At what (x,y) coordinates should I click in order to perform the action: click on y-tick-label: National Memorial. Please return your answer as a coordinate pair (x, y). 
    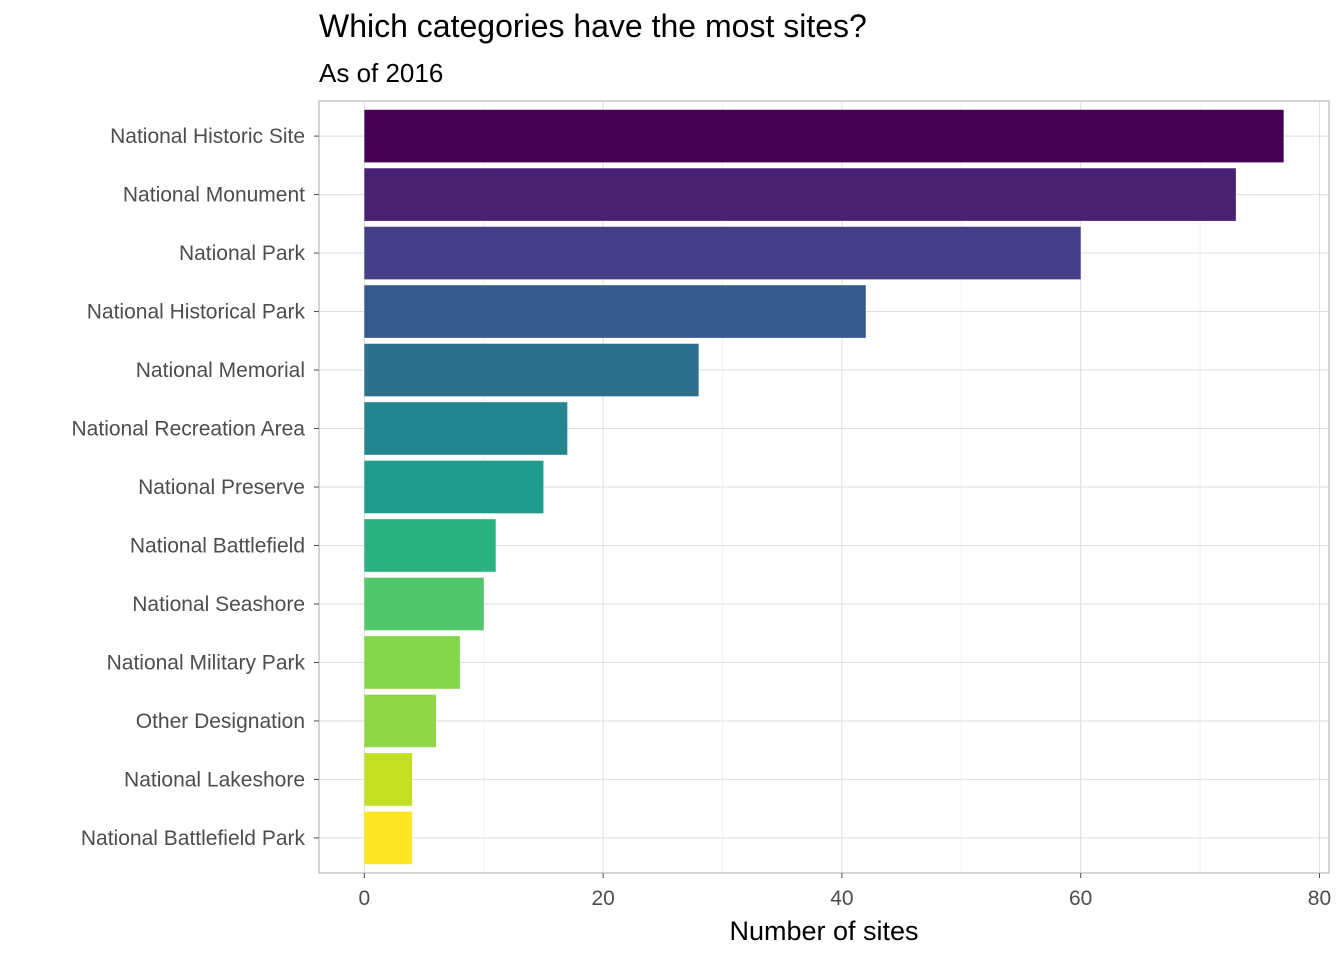
    Looking at the image, I should click on (220, 370).